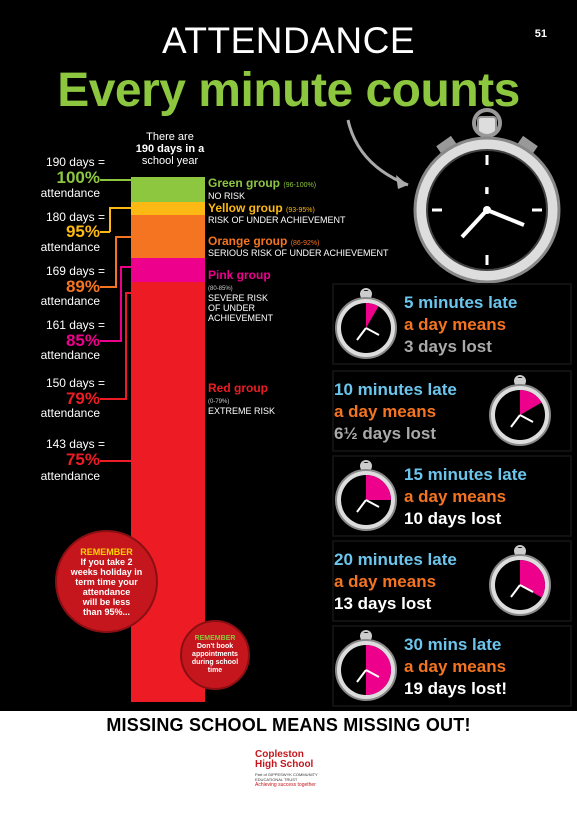 This screenshot has width=577, height=817. I want to click on connector-89a, so click(108, 287).